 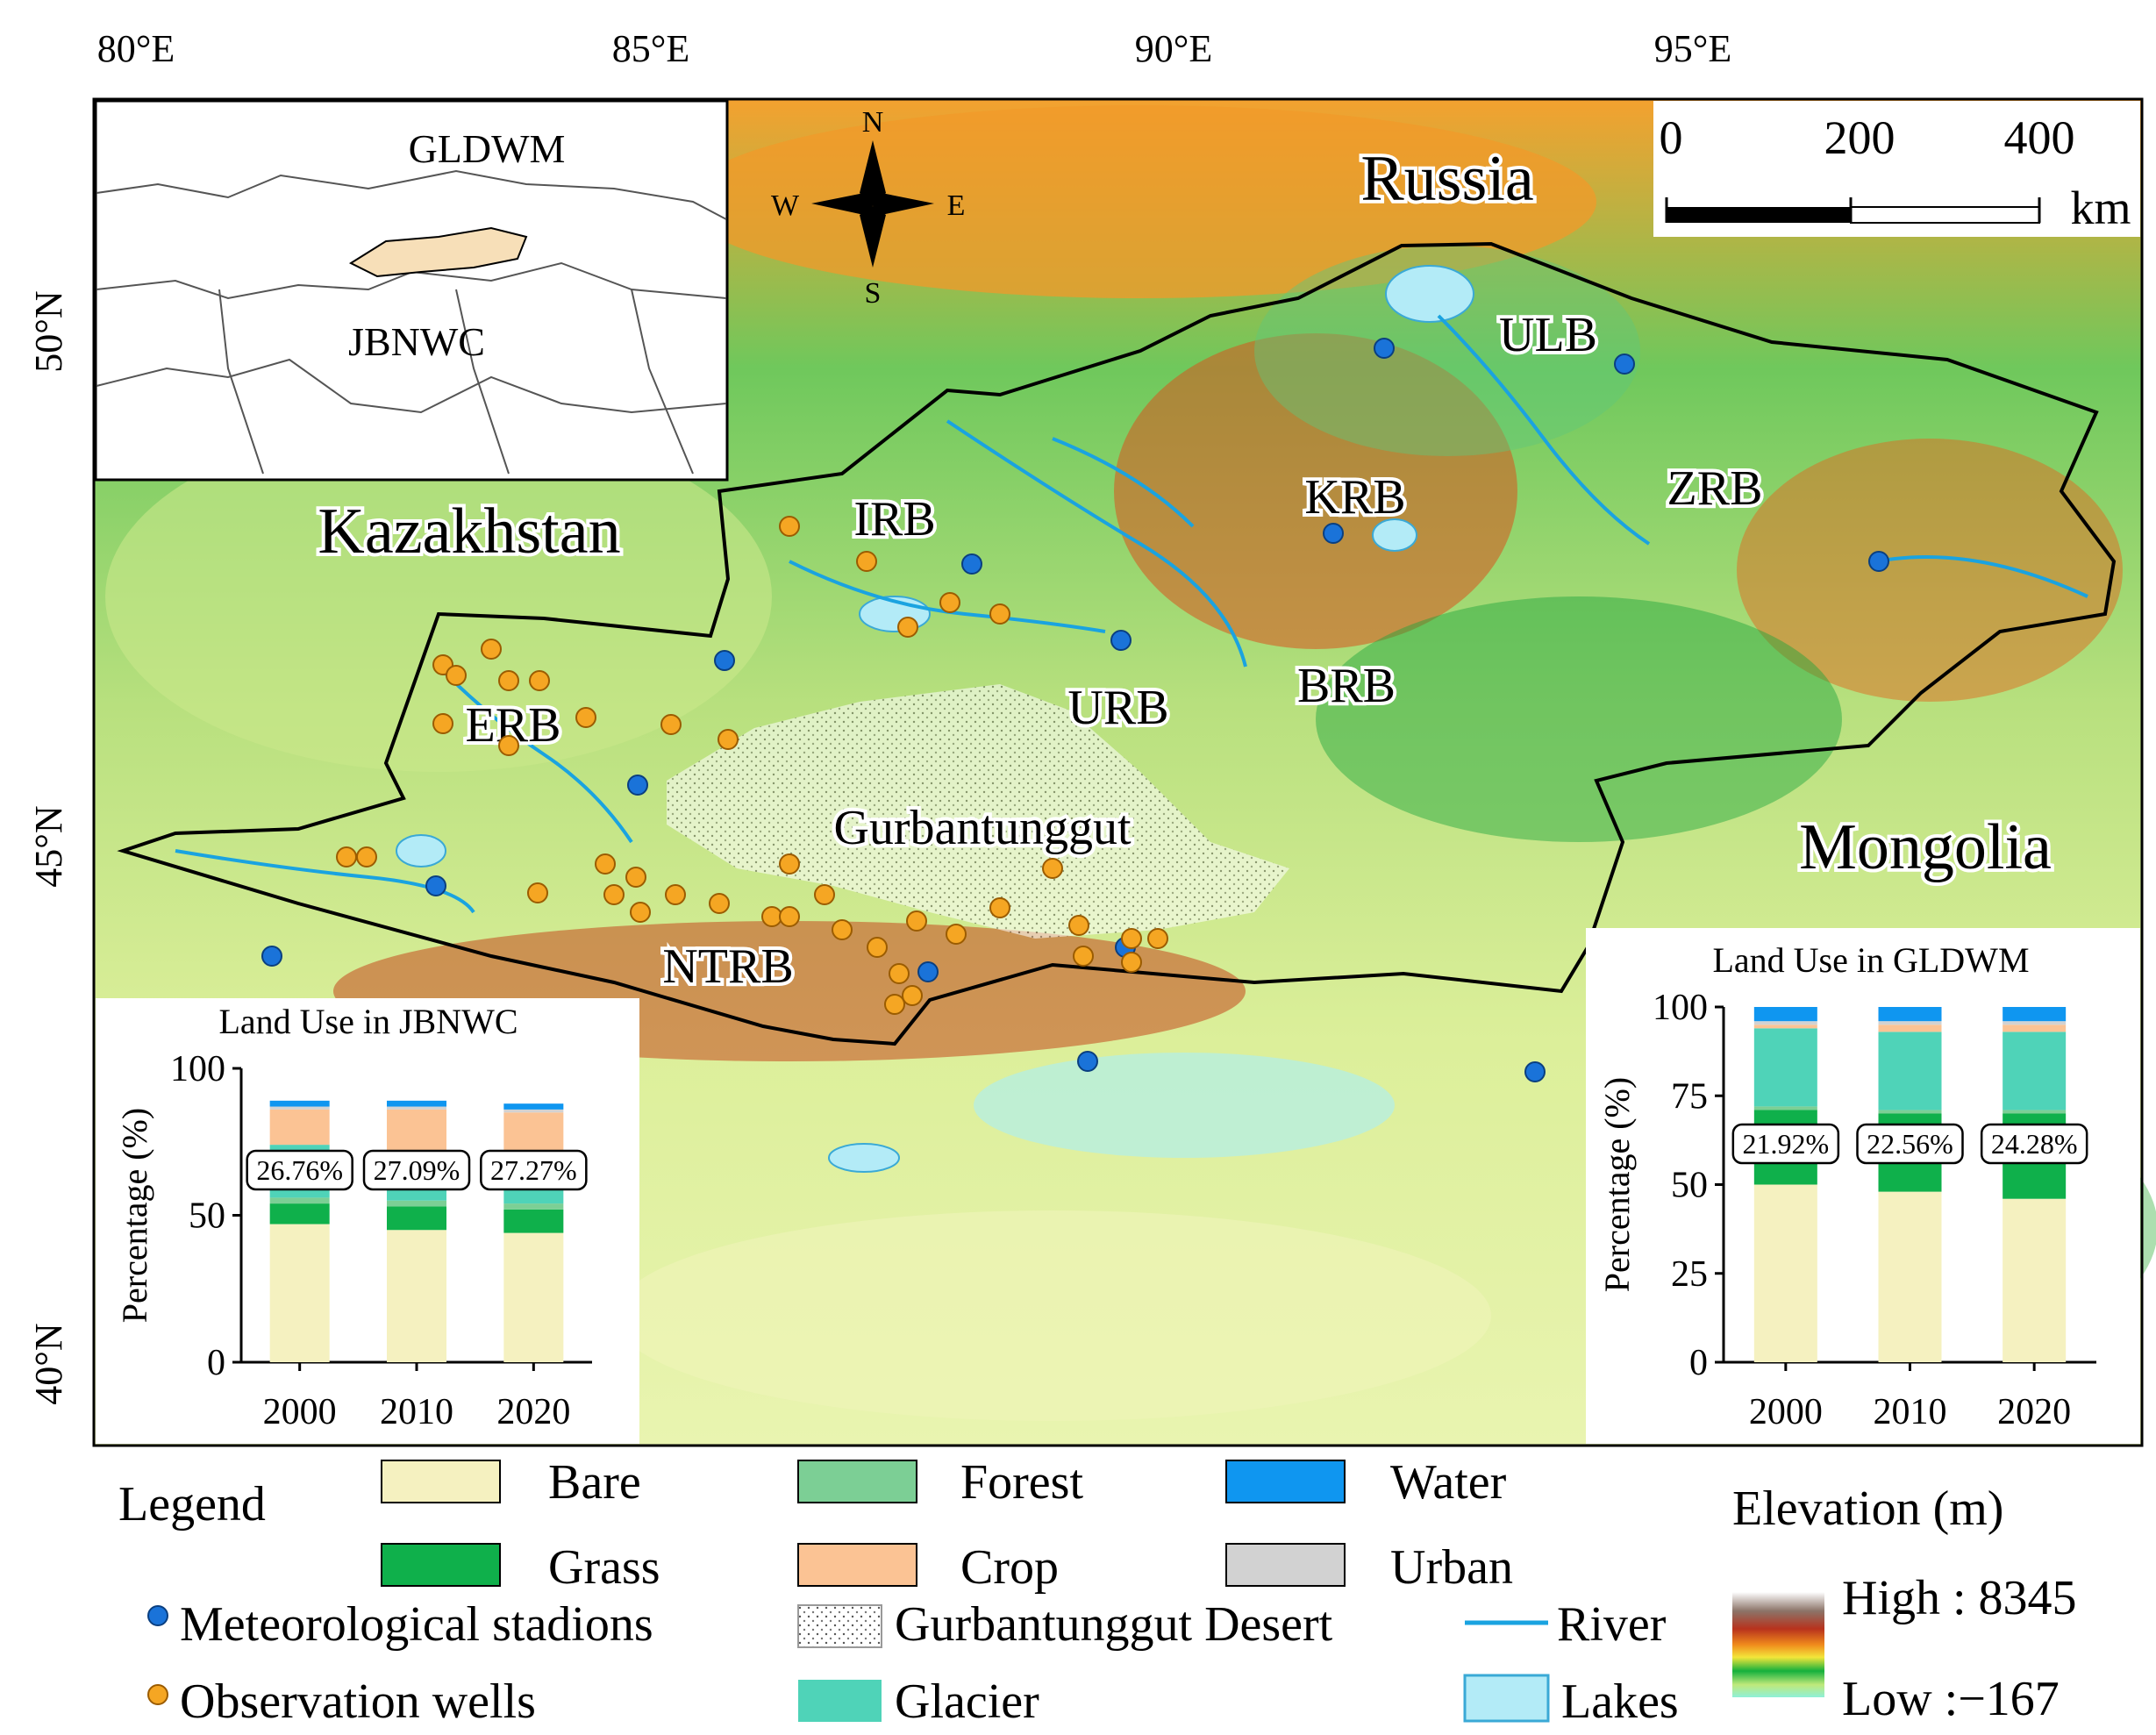 I want to click on legend-label-wells: Observation wells, so click(x=358, y=1701).